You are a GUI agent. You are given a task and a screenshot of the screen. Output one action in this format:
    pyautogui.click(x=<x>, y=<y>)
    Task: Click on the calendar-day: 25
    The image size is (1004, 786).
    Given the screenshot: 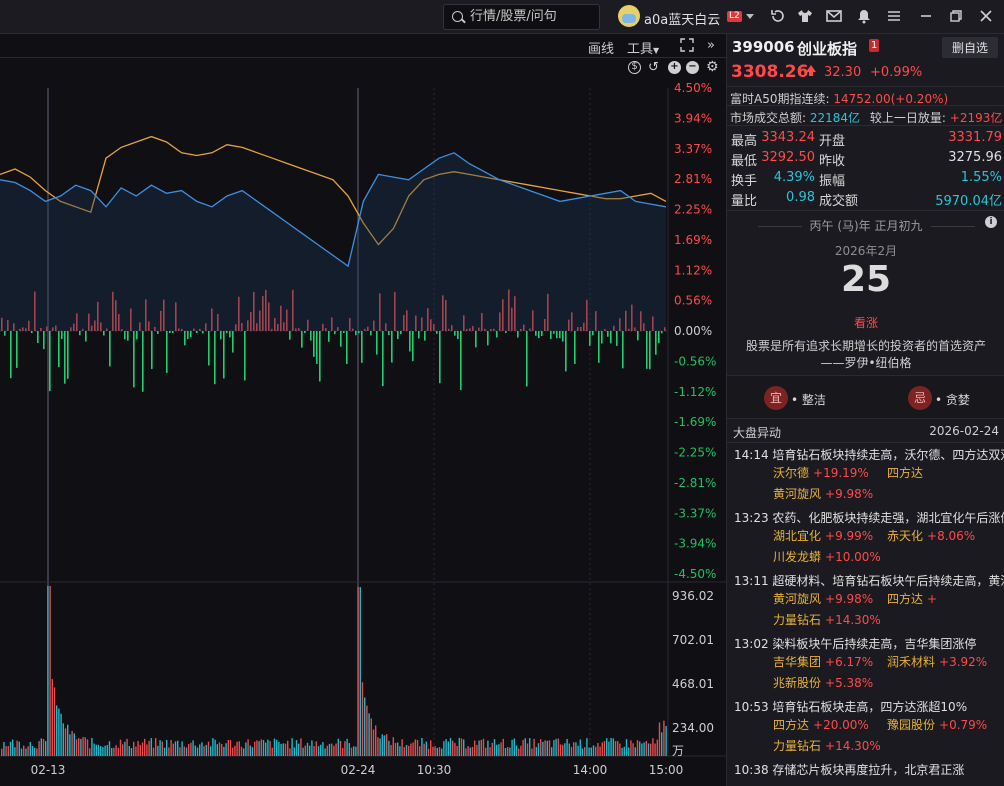 What is the action you would take?
    pyautogui.click(x=866, y=279)
    